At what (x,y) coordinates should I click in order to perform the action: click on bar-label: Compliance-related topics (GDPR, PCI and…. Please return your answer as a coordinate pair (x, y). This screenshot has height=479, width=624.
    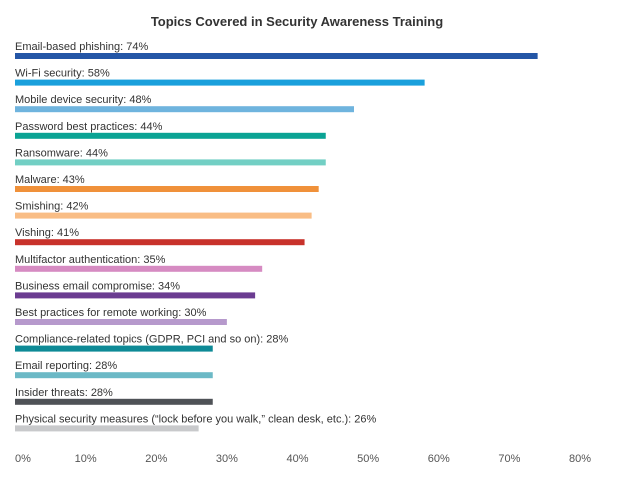
    Looking at the image, I should click on (152, 340).